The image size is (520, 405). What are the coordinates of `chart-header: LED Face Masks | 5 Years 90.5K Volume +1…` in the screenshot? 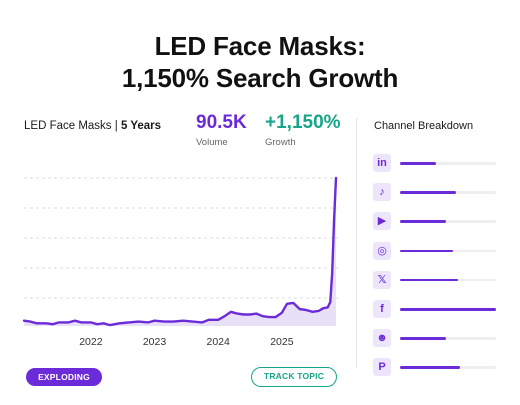 It's located at (184, 132).